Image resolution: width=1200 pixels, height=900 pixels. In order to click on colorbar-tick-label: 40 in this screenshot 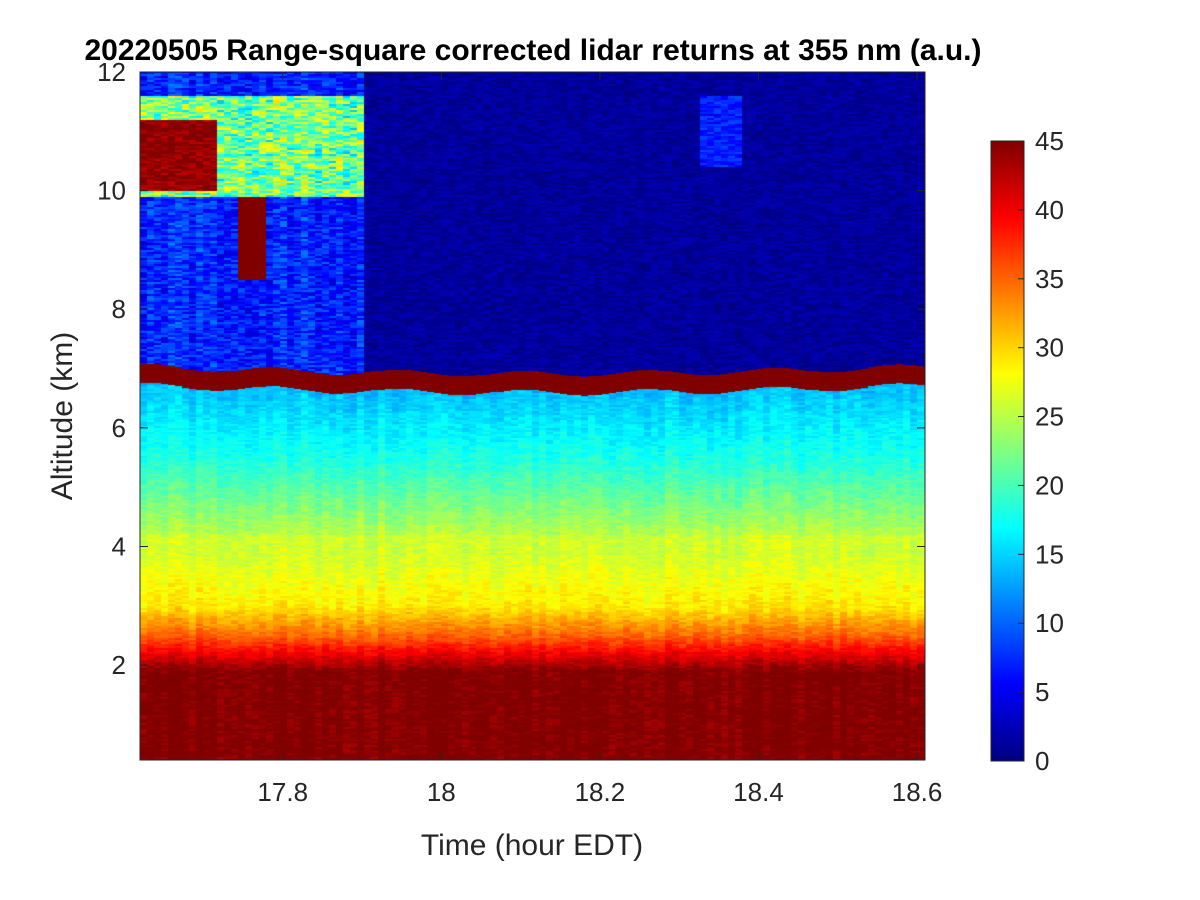, I will do `click(1049, 210)`.